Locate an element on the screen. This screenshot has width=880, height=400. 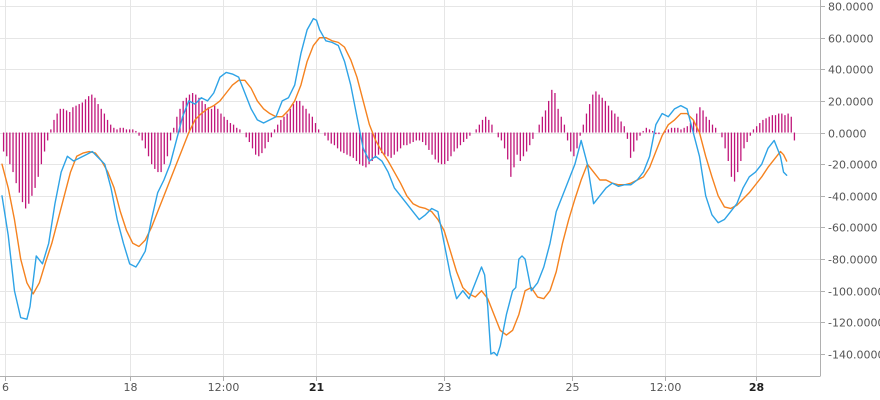
x-tick-label: 6 is located at coordinates (5, 387).